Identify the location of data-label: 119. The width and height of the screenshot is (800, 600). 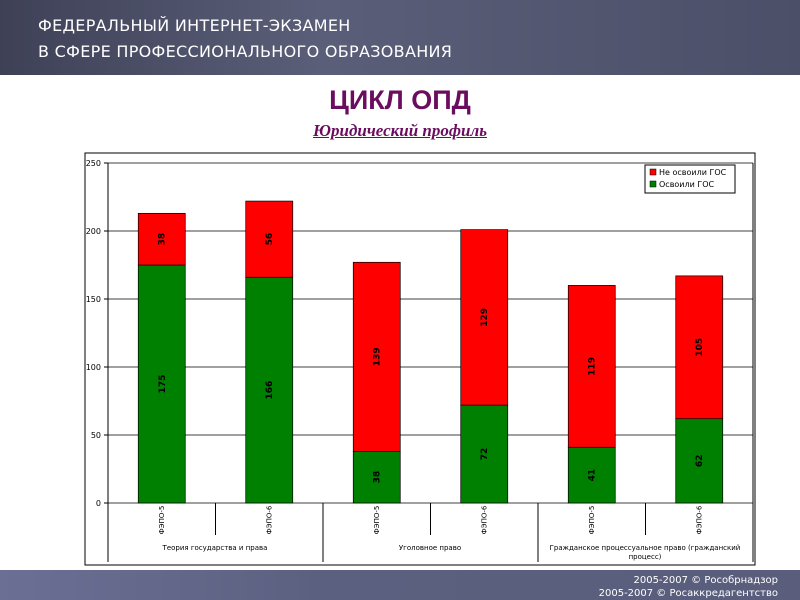
(593, 366).